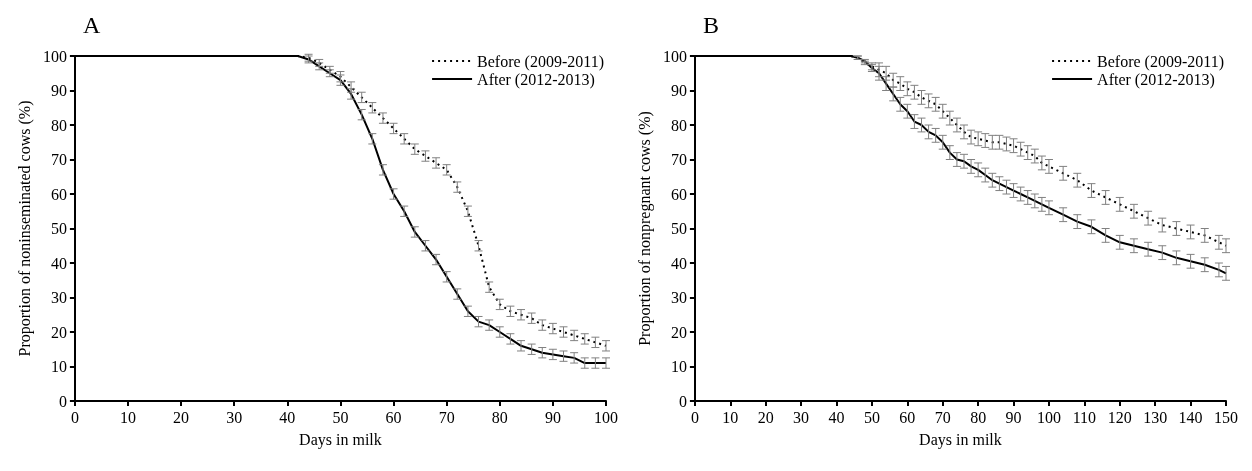 The image size is (1252, 471). Describe the element at coordinates (1155, 417) in the screenshot. I see `x-tick-label: 130` at that location.